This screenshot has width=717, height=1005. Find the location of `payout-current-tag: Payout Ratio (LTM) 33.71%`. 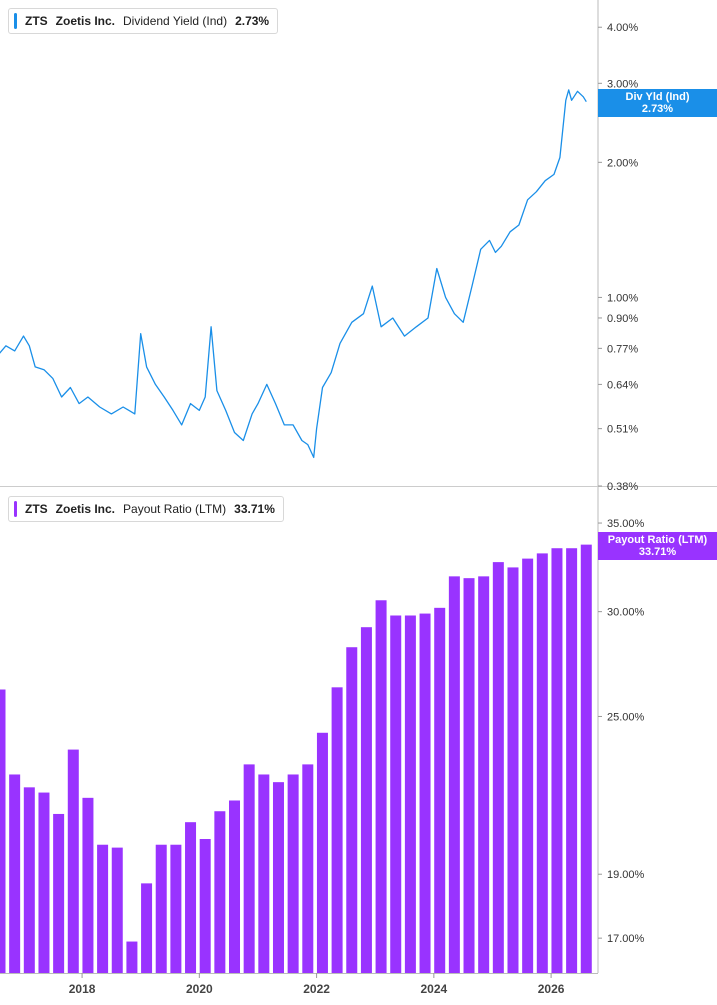

payout-current-tag: Payout Ratio (LTM) 33.71% is located at coordinates (657, 545).